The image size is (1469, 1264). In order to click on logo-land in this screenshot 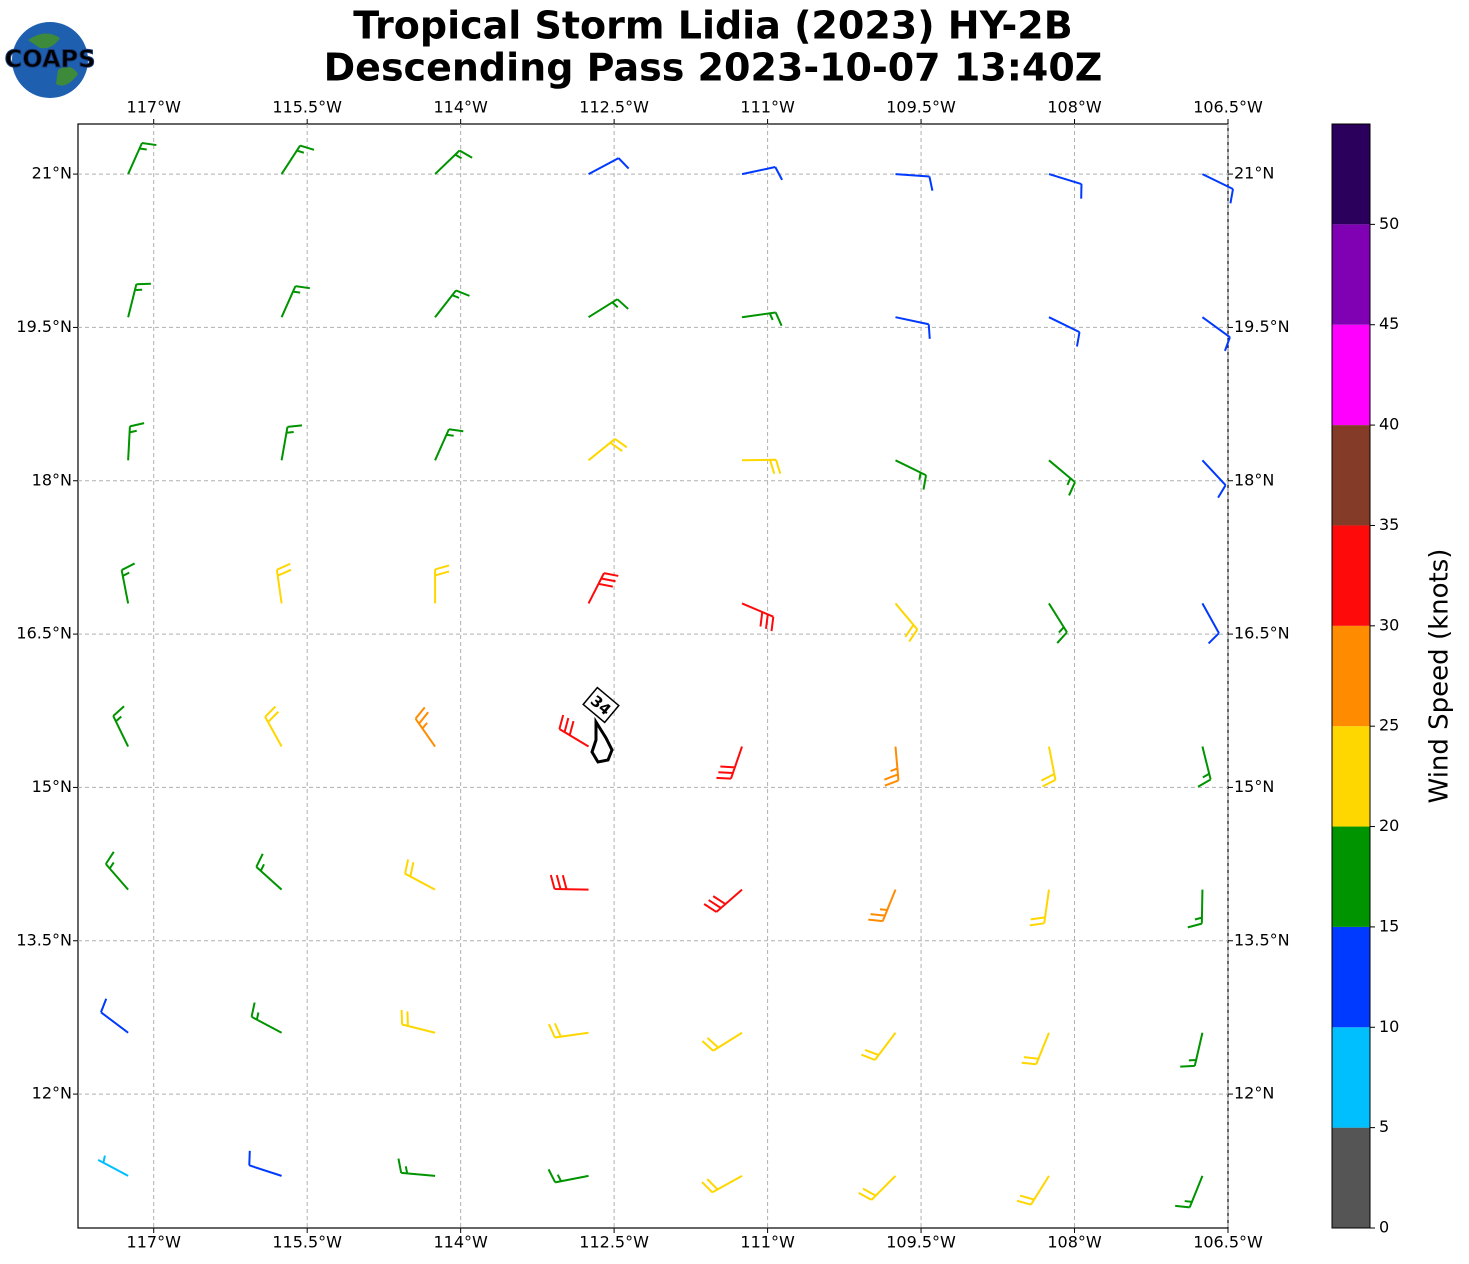, I will do `click(53, 59)`.